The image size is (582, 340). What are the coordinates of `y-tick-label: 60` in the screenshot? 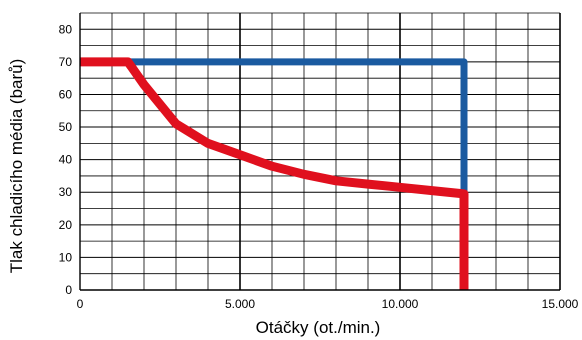 It's located at (66, 94).